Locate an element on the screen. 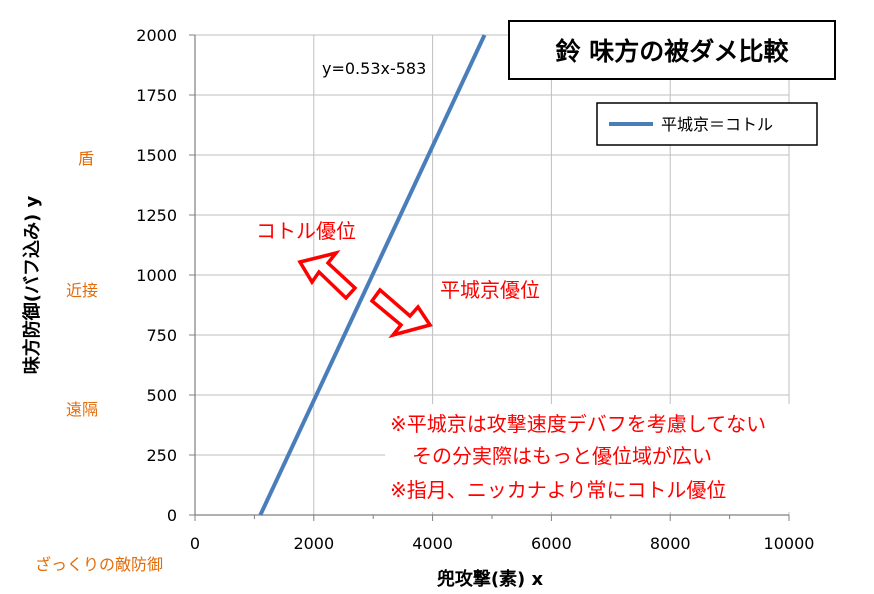 The width and height of the screenshot is (874, 594). note-line-1: ※平城京は攻撃速度デバフを考慮してない is located at coordinates (578, 424).